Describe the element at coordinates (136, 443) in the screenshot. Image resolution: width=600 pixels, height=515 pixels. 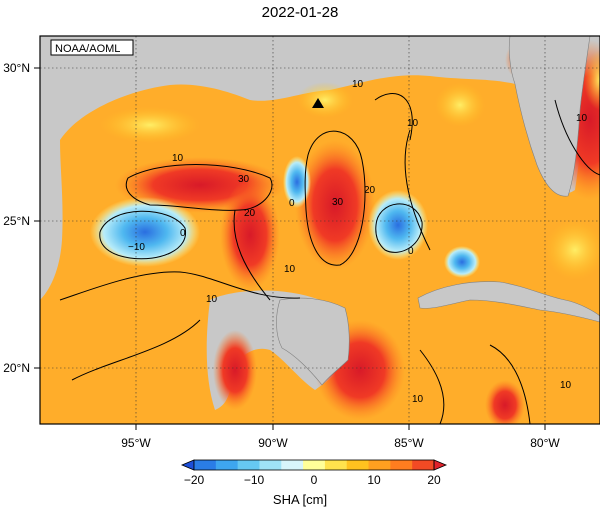
I see `lon-tick-label: 95°W` at that location.